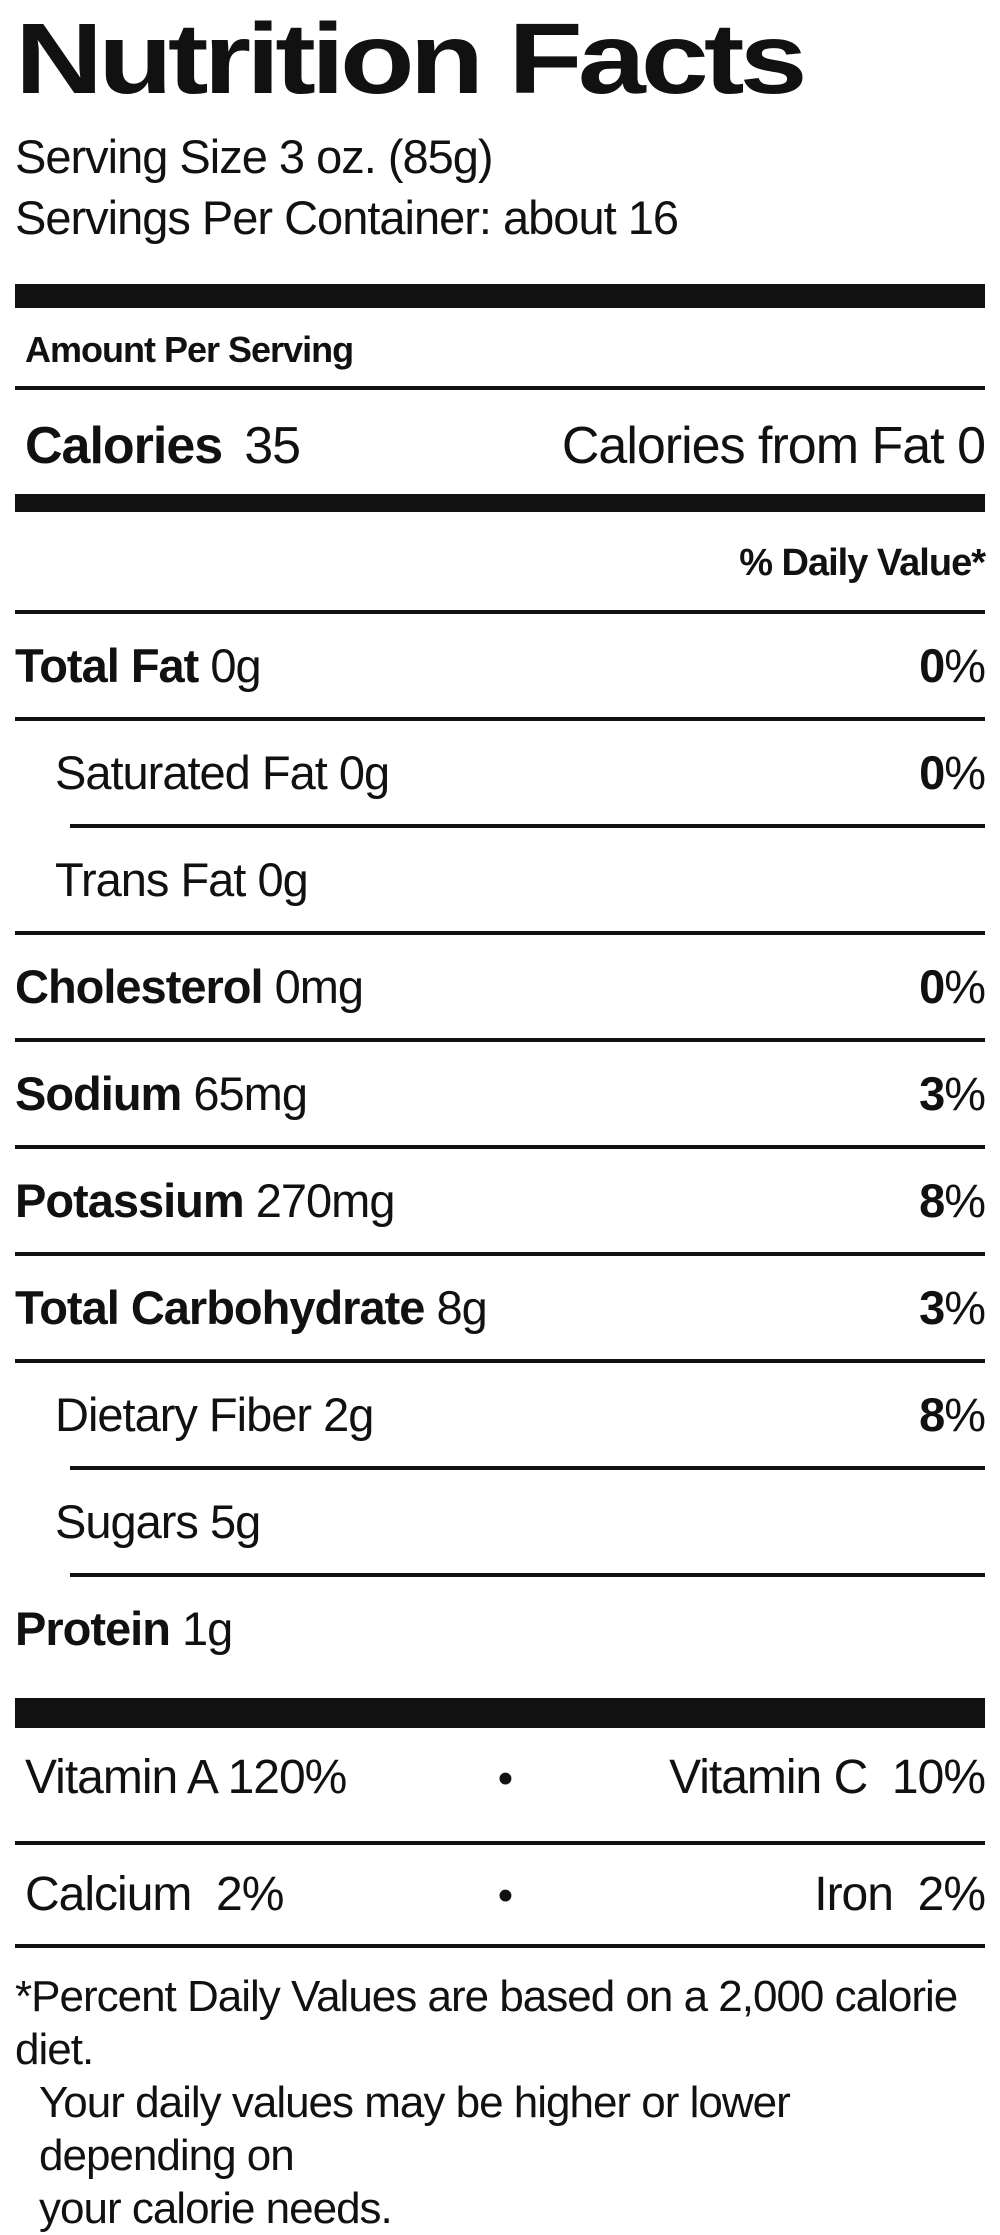  I want to click on nutrient-row-sugars: Sugars 5g, so click(500, 1521).